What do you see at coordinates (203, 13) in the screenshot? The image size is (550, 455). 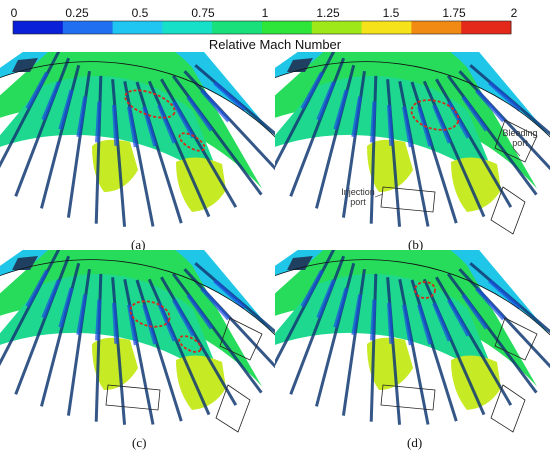 I see `colorbar-tick-0-75: 0.75` at bounding box center [203, 13].